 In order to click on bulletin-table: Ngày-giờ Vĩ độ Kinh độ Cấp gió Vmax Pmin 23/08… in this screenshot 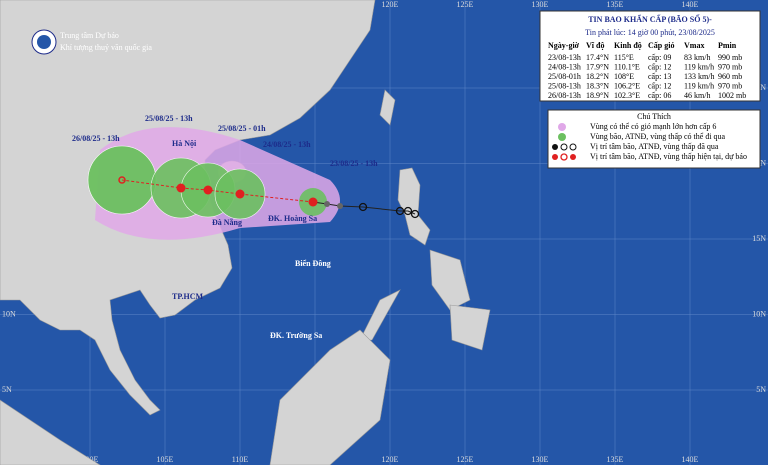, I will do `click(647, 70)`.